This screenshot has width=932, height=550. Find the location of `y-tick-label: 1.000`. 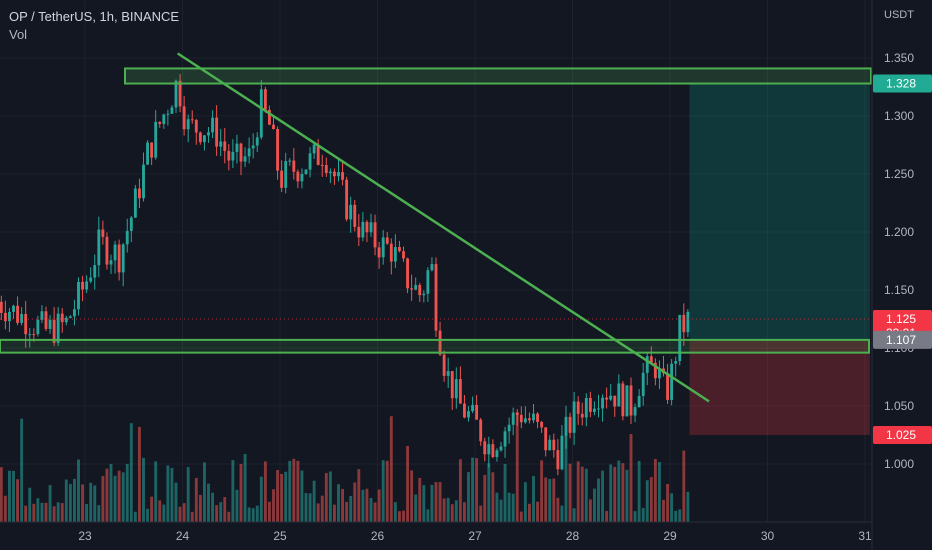

y-tick-label: 1.000 is located at coordinates (899, 464).